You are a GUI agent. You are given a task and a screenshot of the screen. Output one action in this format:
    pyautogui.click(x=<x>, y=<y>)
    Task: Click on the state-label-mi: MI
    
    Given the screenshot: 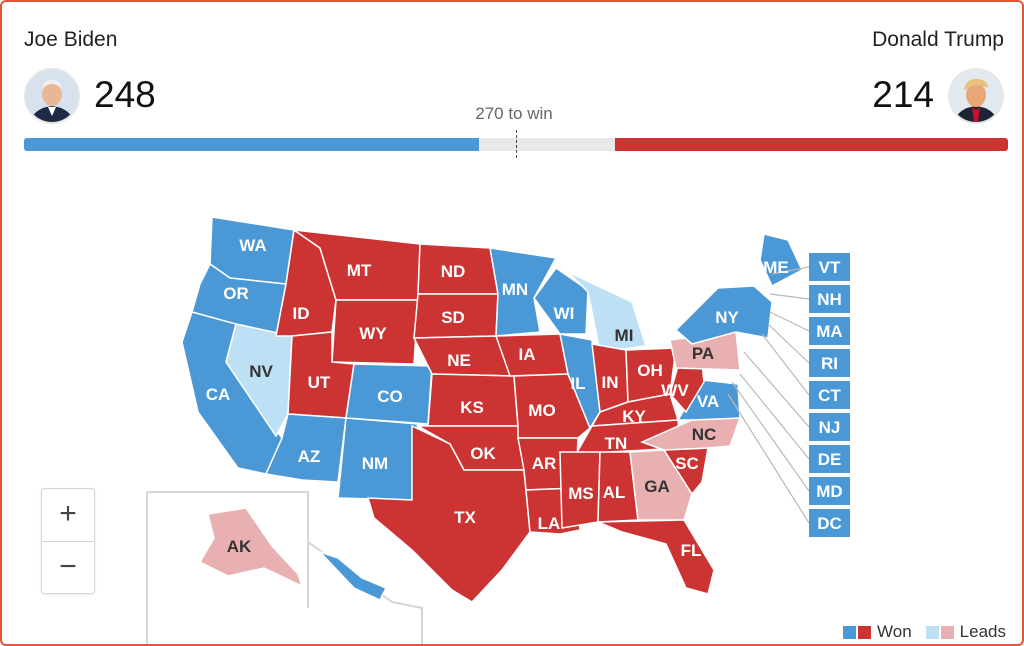 What is the action you would take?
    pyautogui.click(x=624, y=335)
    